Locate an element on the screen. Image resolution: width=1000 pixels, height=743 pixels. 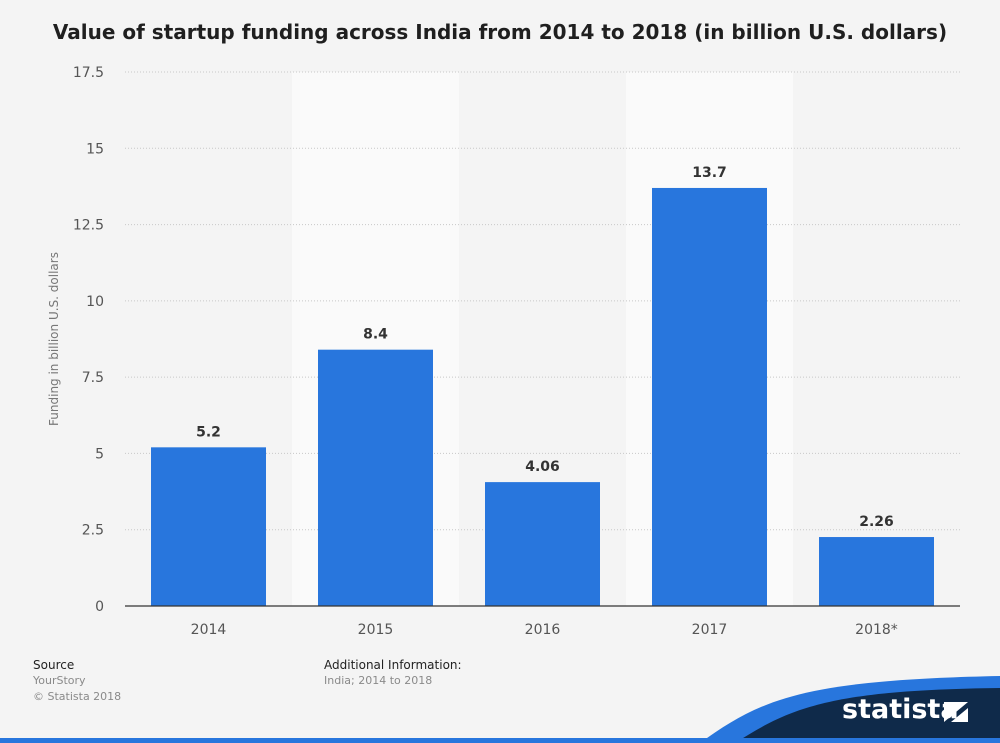
copyright-line: © Statista 2018 is located at coordinates (77, 696).